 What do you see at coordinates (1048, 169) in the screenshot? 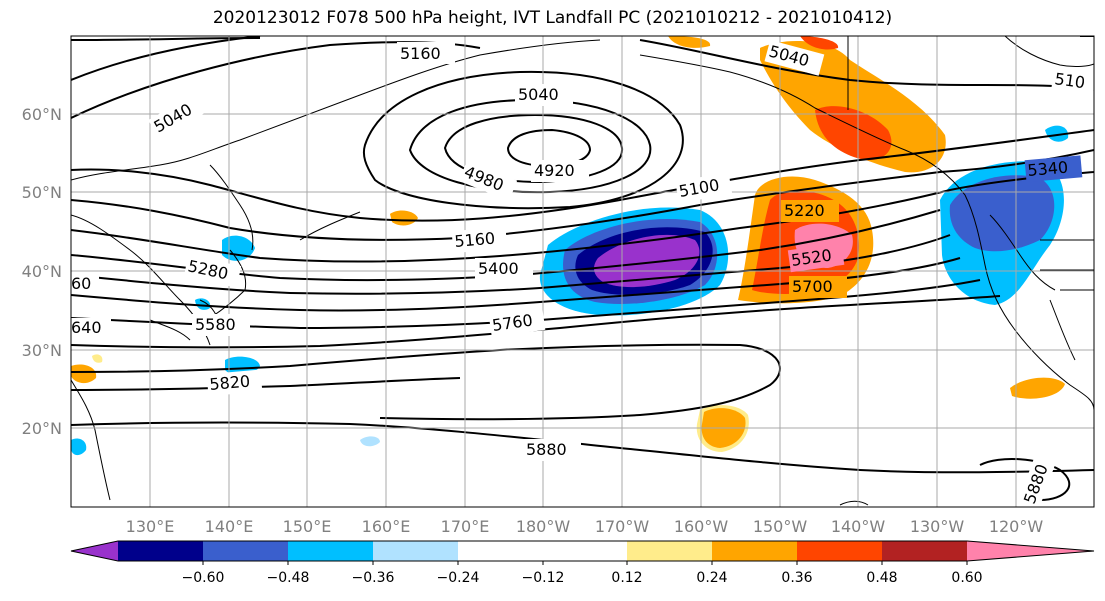
I see `contour-label: 5340` at bounding box center [1048, 169].